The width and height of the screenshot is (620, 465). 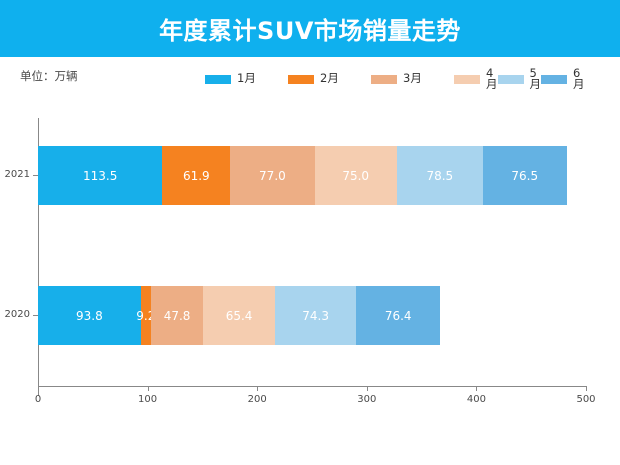 I want to click on bar-row: 93.8 9.2 47.8 65.4 74.3 76.4, so click(x=239, y=315).